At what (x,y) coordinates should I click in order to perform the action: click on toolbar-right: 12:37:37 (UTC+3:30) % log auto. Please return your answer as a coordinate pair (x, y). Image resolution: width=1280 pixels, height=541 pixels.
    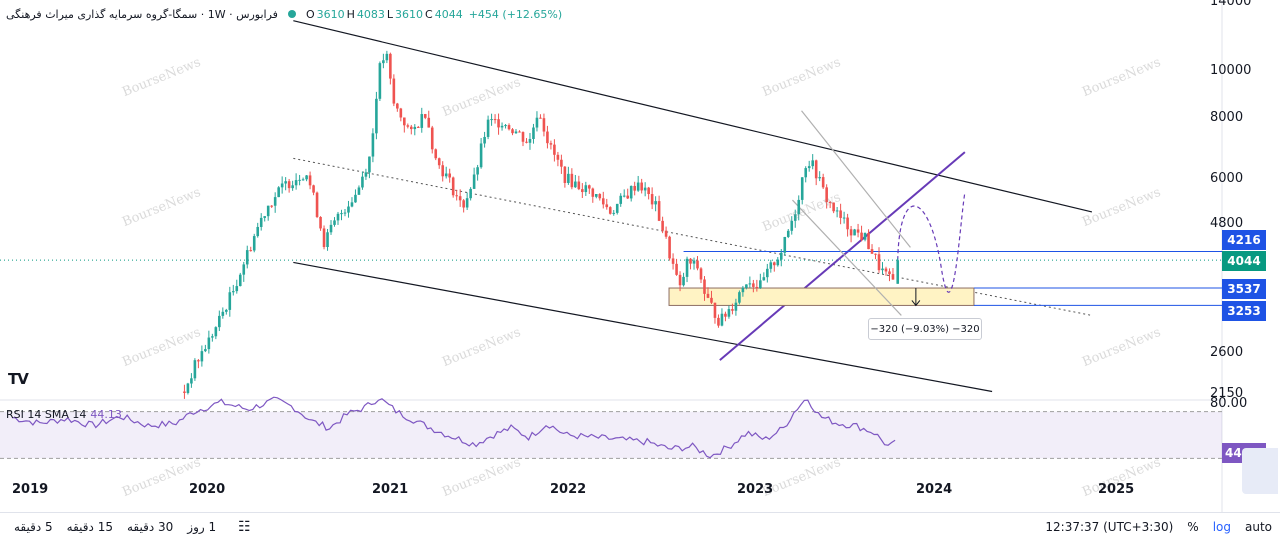
    Looking at the image, I should click on (1158, 527).